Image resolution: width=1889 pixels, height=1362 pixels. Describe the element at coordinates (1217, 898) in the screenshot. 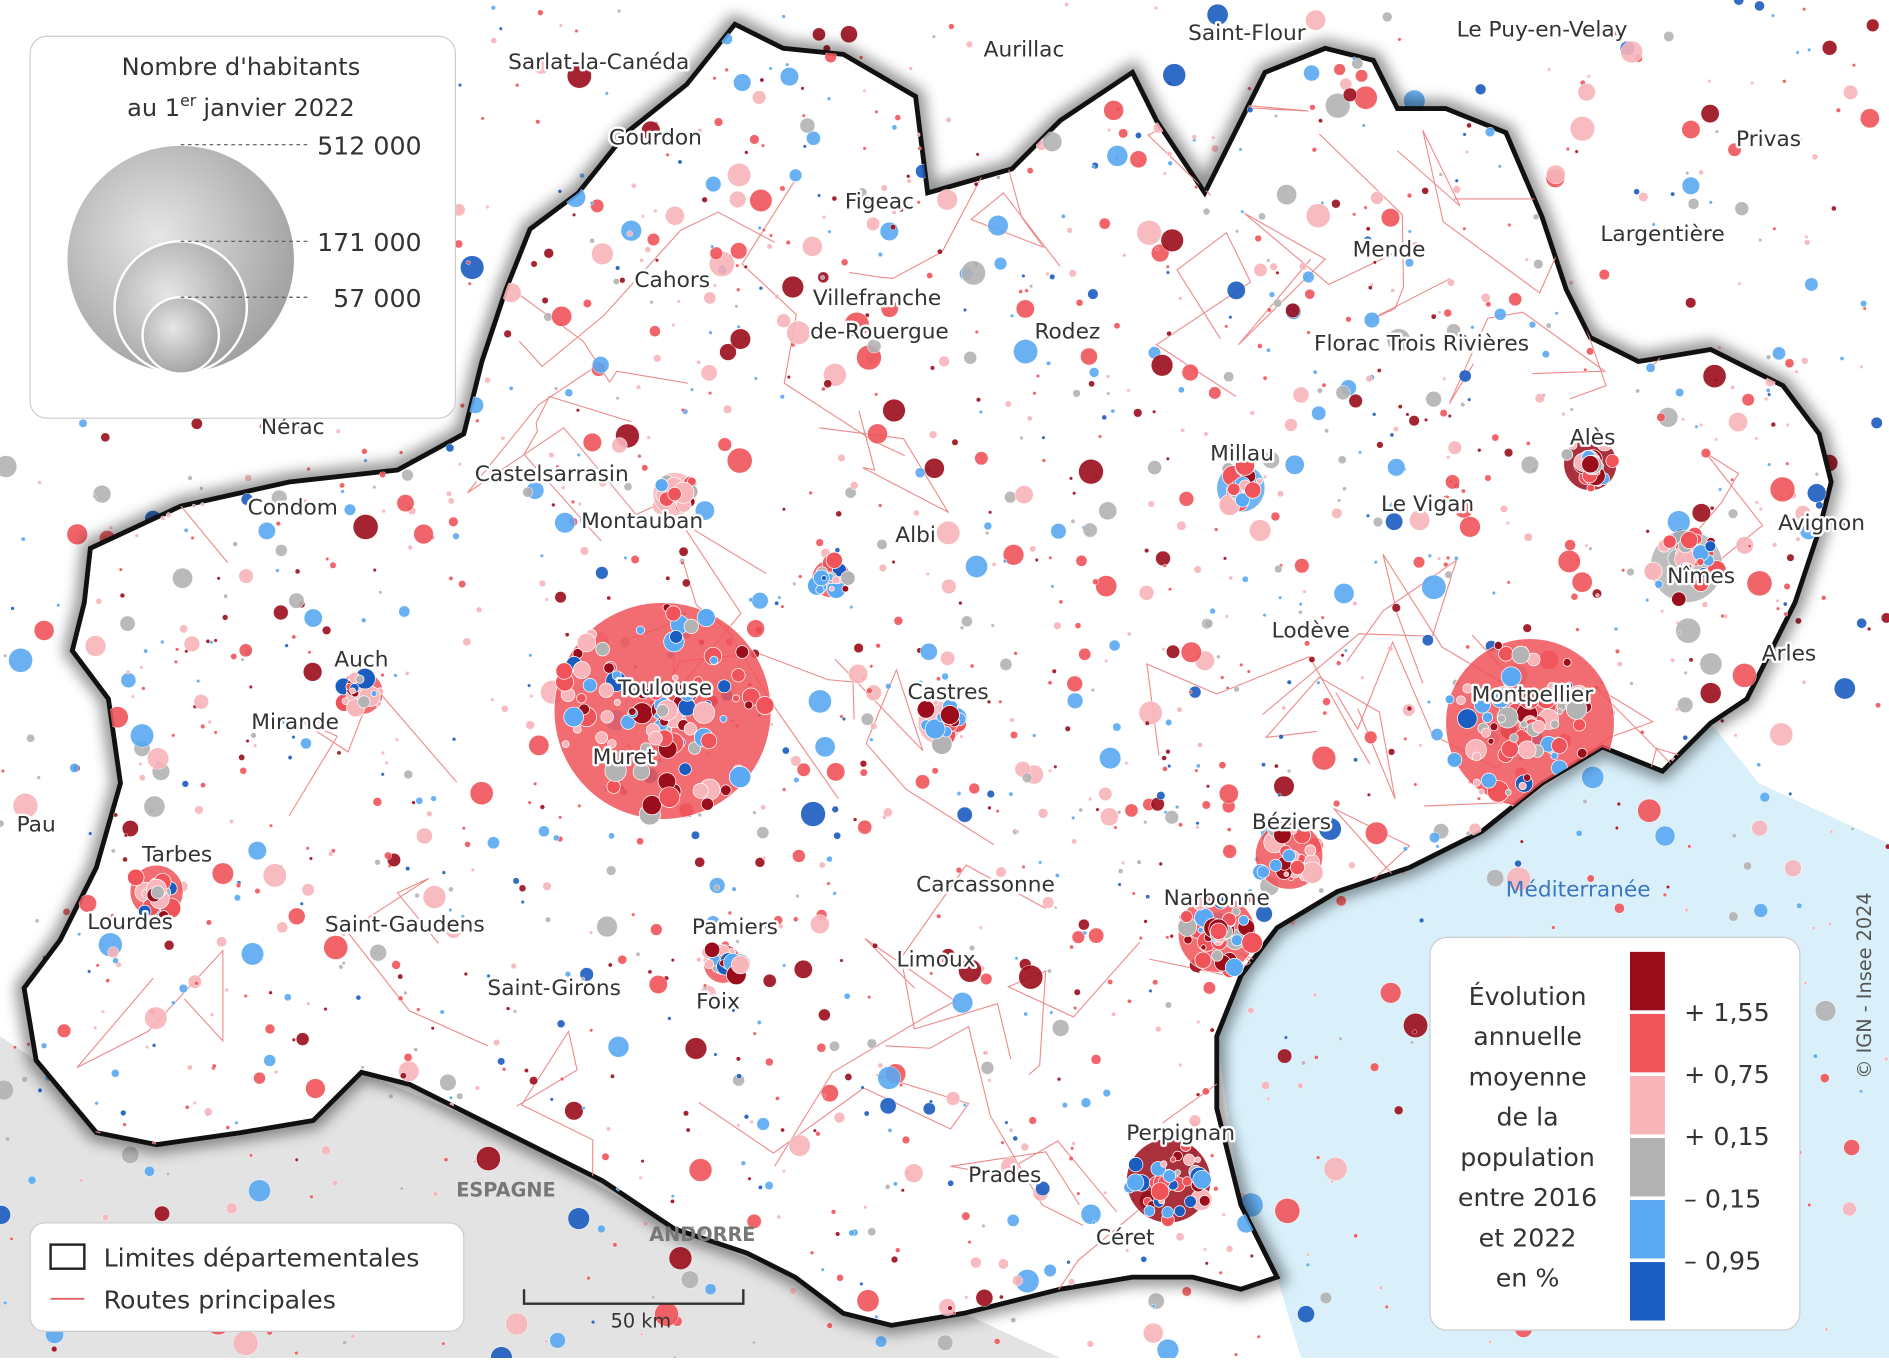

I see `city-label: Narbonne` at that location.